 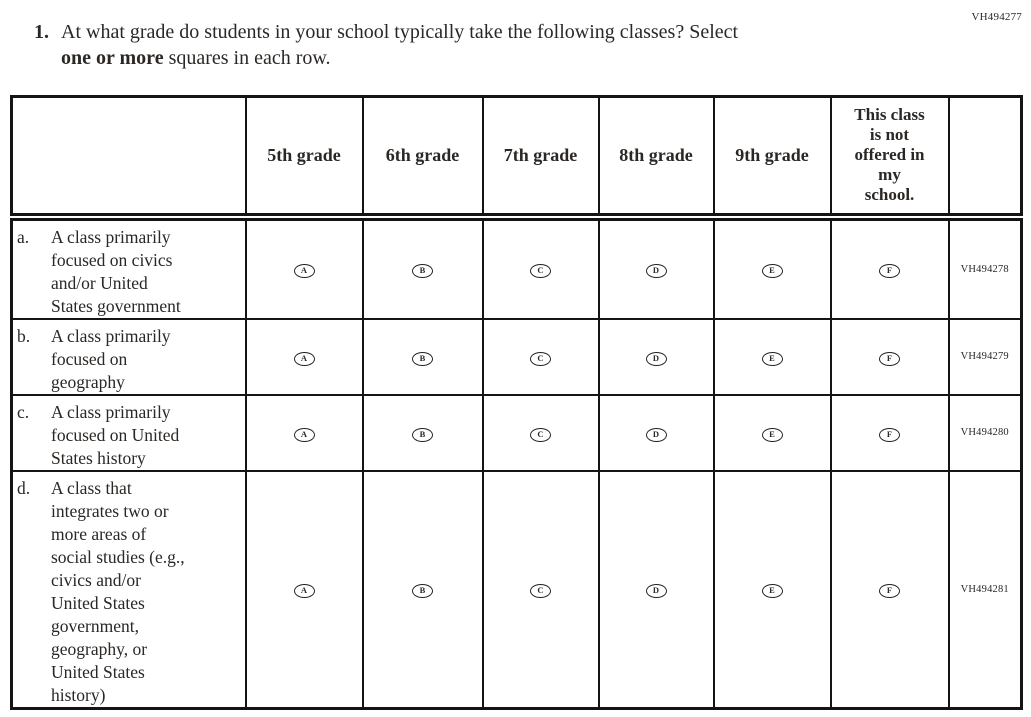 I want to click on row-b-cell-5th: A, so click(x=304, y=356).